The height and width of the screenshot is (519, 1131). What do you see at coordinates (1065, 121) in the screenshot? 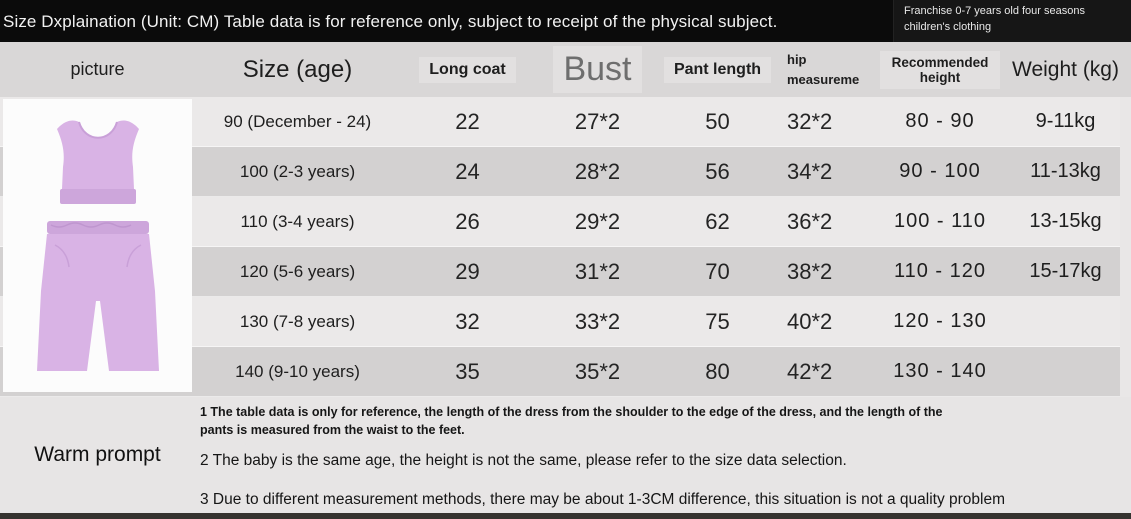
I see `cell-weight: 9-11kg` at bounding box center [1065, 121].